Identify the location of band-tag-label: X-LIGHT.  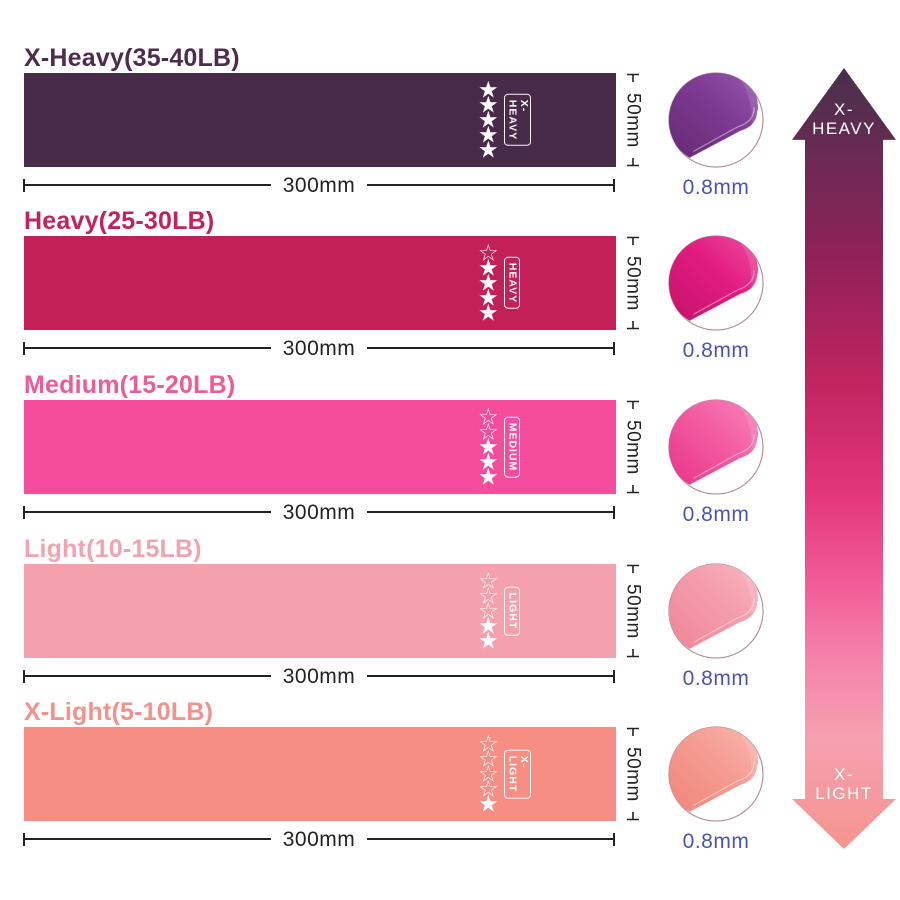
(518, 774).